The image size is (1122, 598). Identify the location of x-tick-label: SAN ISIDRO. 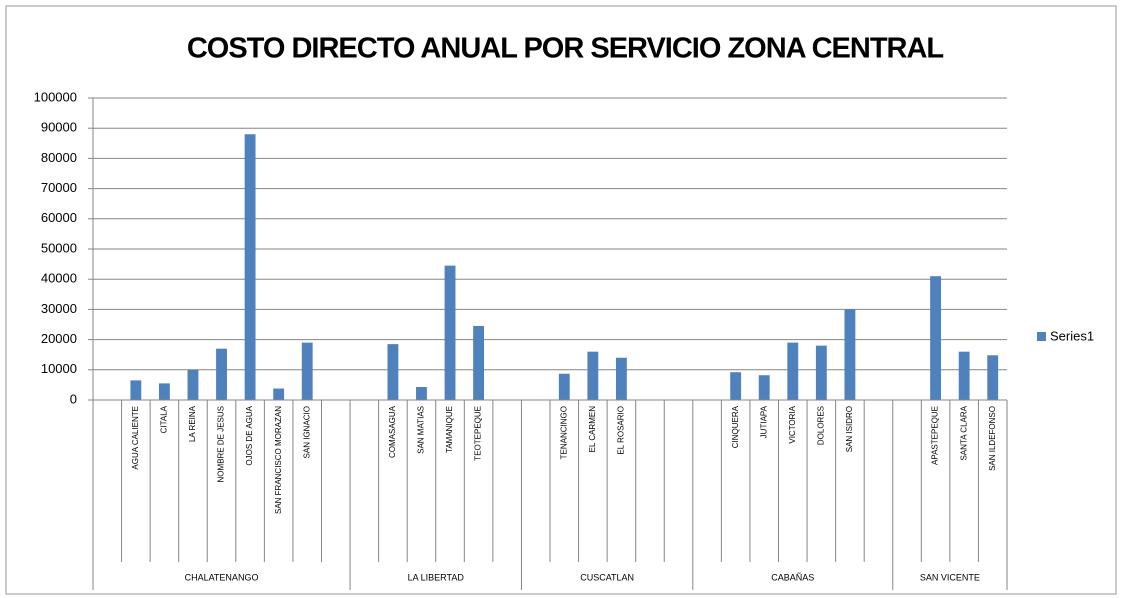
(849, 429).